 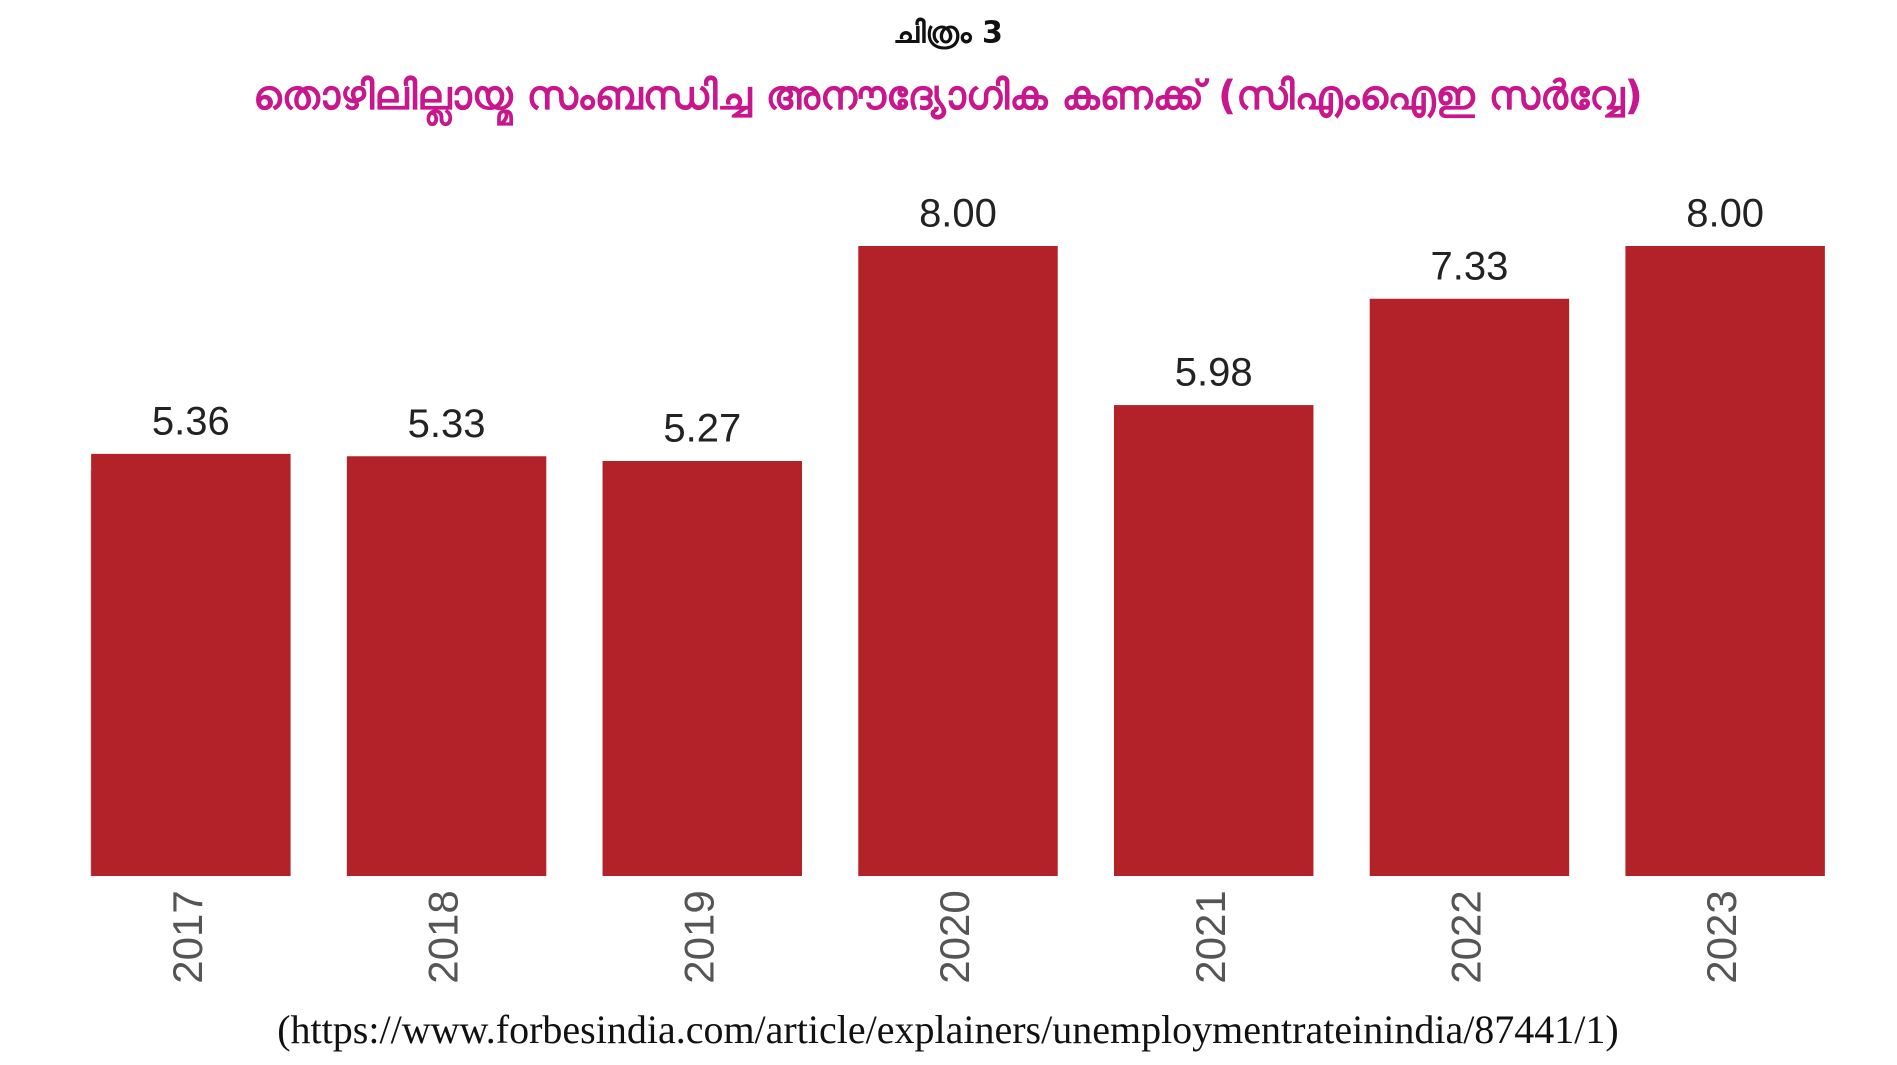 What do you see at coordinates (1469, 266) in the screenshot?
I see `value-label: 7.33` at bounding box center [1469, 266].